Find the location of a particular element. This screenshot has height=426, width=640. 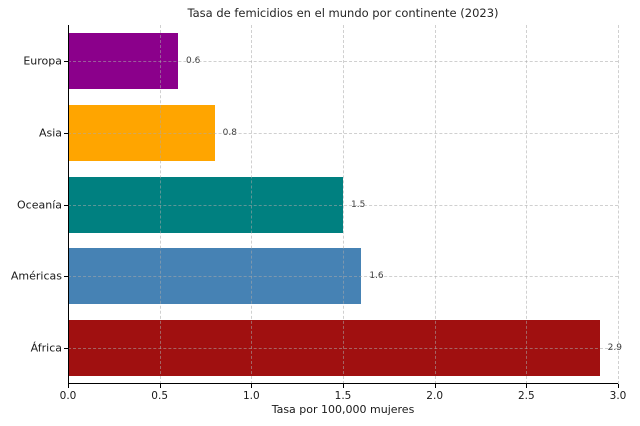

bar-africa is located at coordinates (334, 348).